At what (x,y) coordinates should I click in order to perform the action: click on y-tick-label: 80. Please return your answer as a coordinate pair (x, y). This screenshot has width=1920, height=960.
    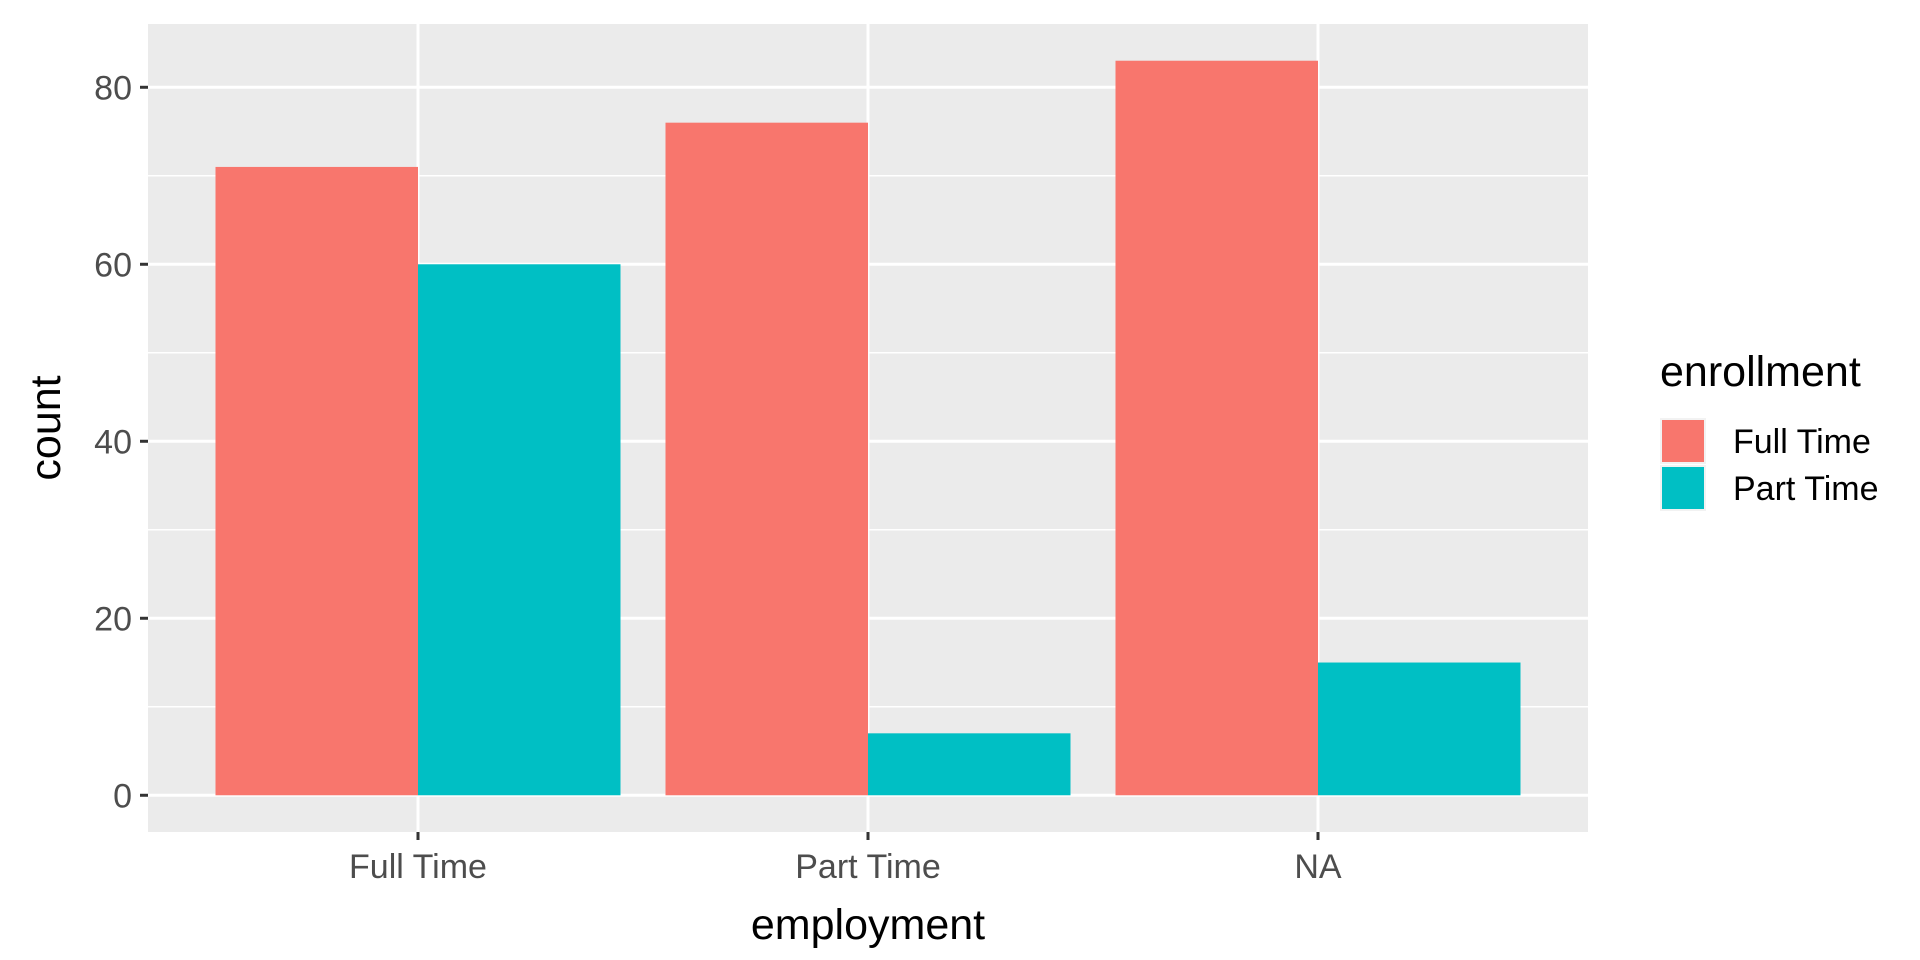
    Looking at the image, I should click on (113, 88).